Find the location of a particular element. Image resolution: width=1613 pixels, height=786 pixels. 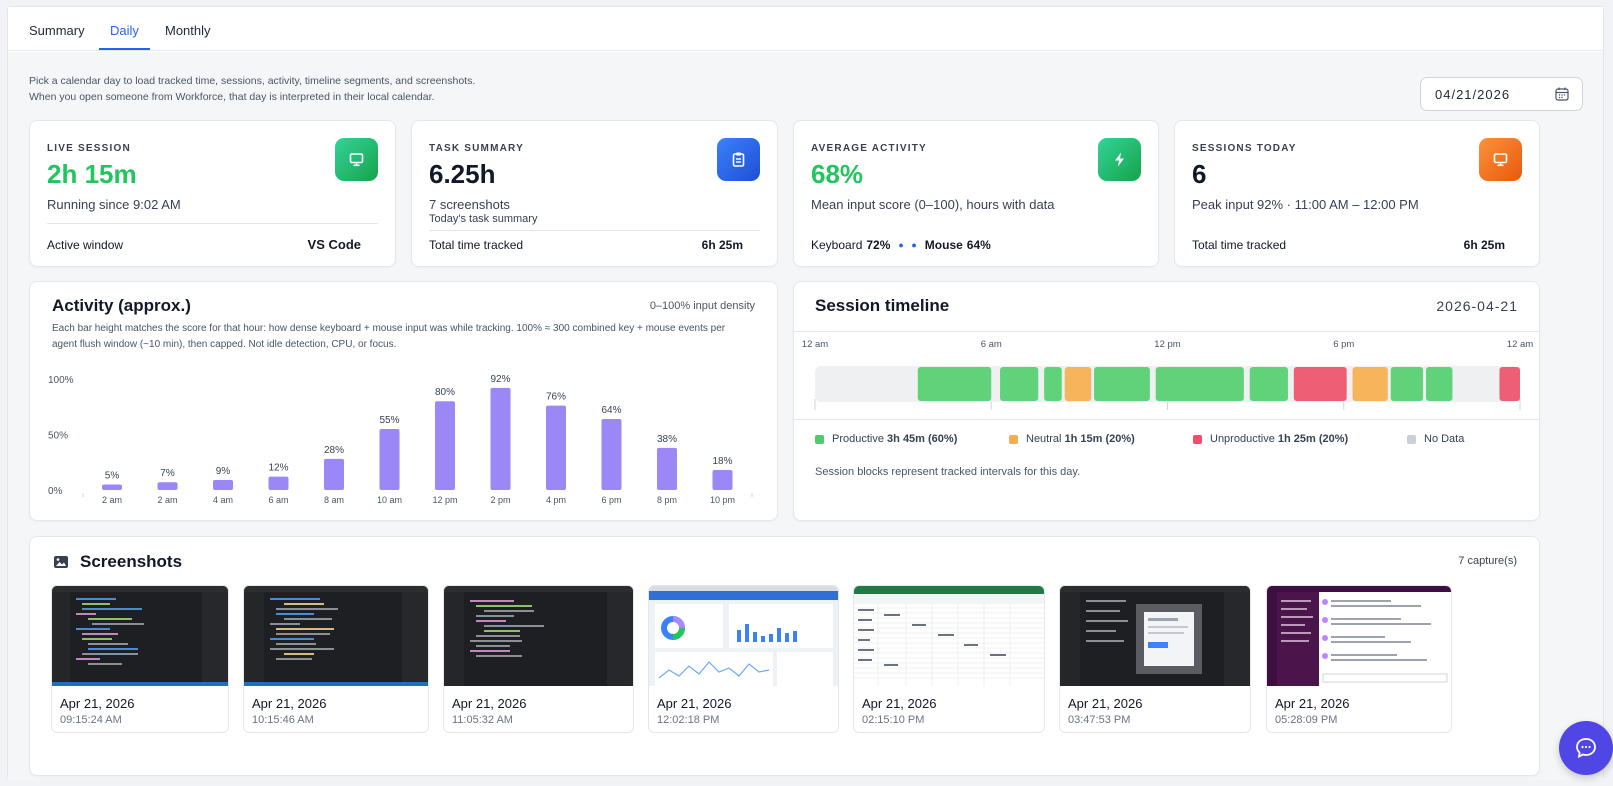

x-tick-label: 6 pm is located at coordinates (611, 500).